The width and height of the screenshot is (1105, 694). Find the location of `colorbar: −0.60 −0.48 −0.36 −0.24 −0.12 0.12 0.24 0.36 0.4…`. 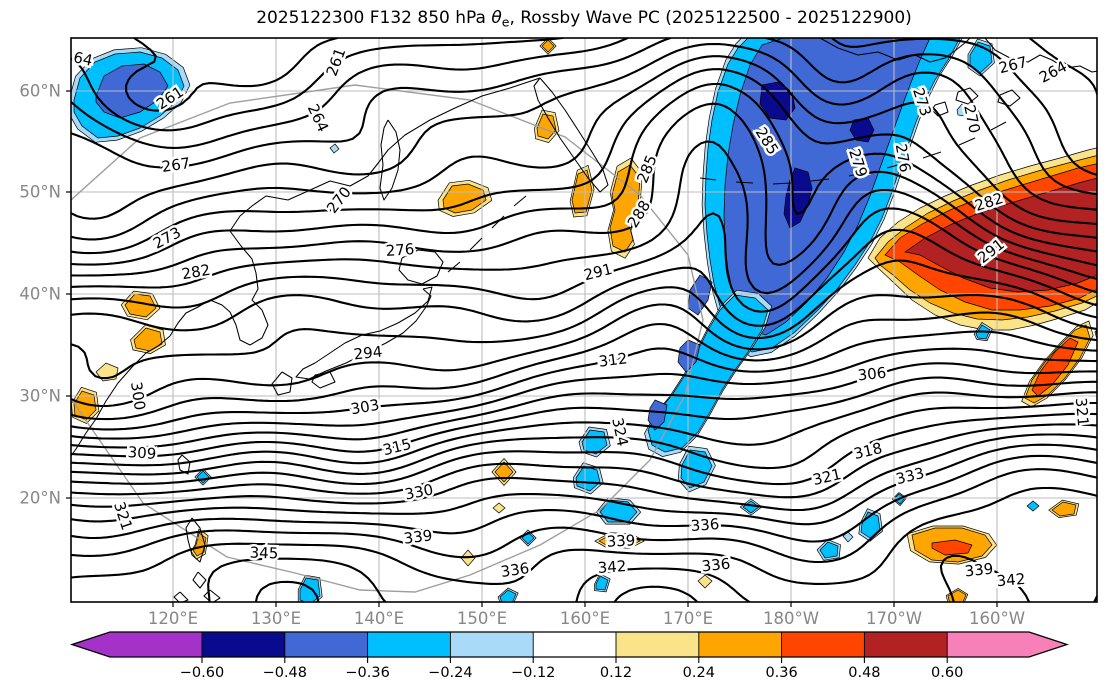

colorbar: −0.60 −0.48 −0.36 −0.24 −0.12 0.12 0.24 0.36 0.4… is located at coordinates (569, 656).